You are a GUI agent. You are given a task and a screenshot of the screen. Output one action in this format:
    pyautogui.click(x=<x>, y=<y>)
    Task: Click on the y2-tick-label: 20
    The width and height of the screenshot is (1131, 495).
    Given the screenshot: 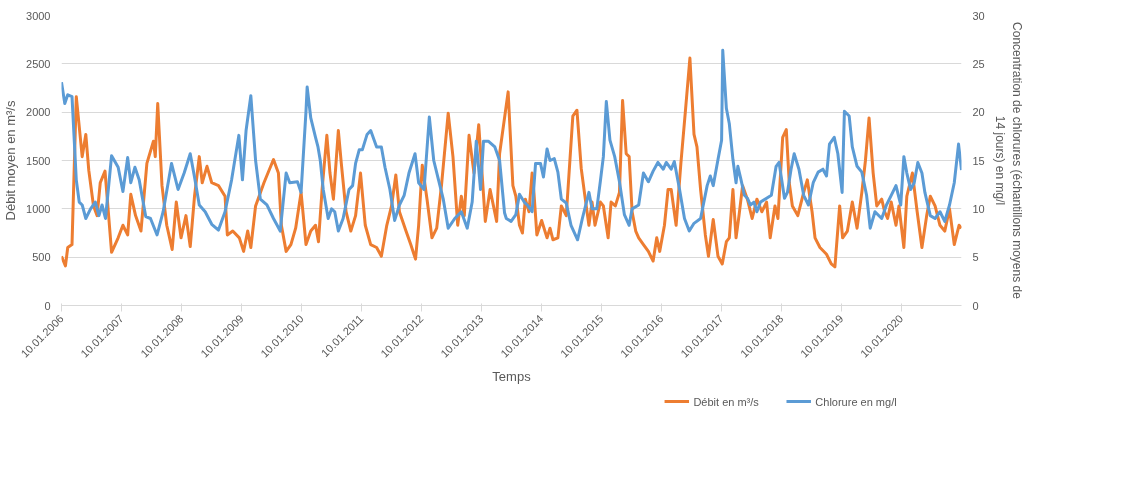 What is the action you would take?
    pyautogui.click(x=978, y=112)
    